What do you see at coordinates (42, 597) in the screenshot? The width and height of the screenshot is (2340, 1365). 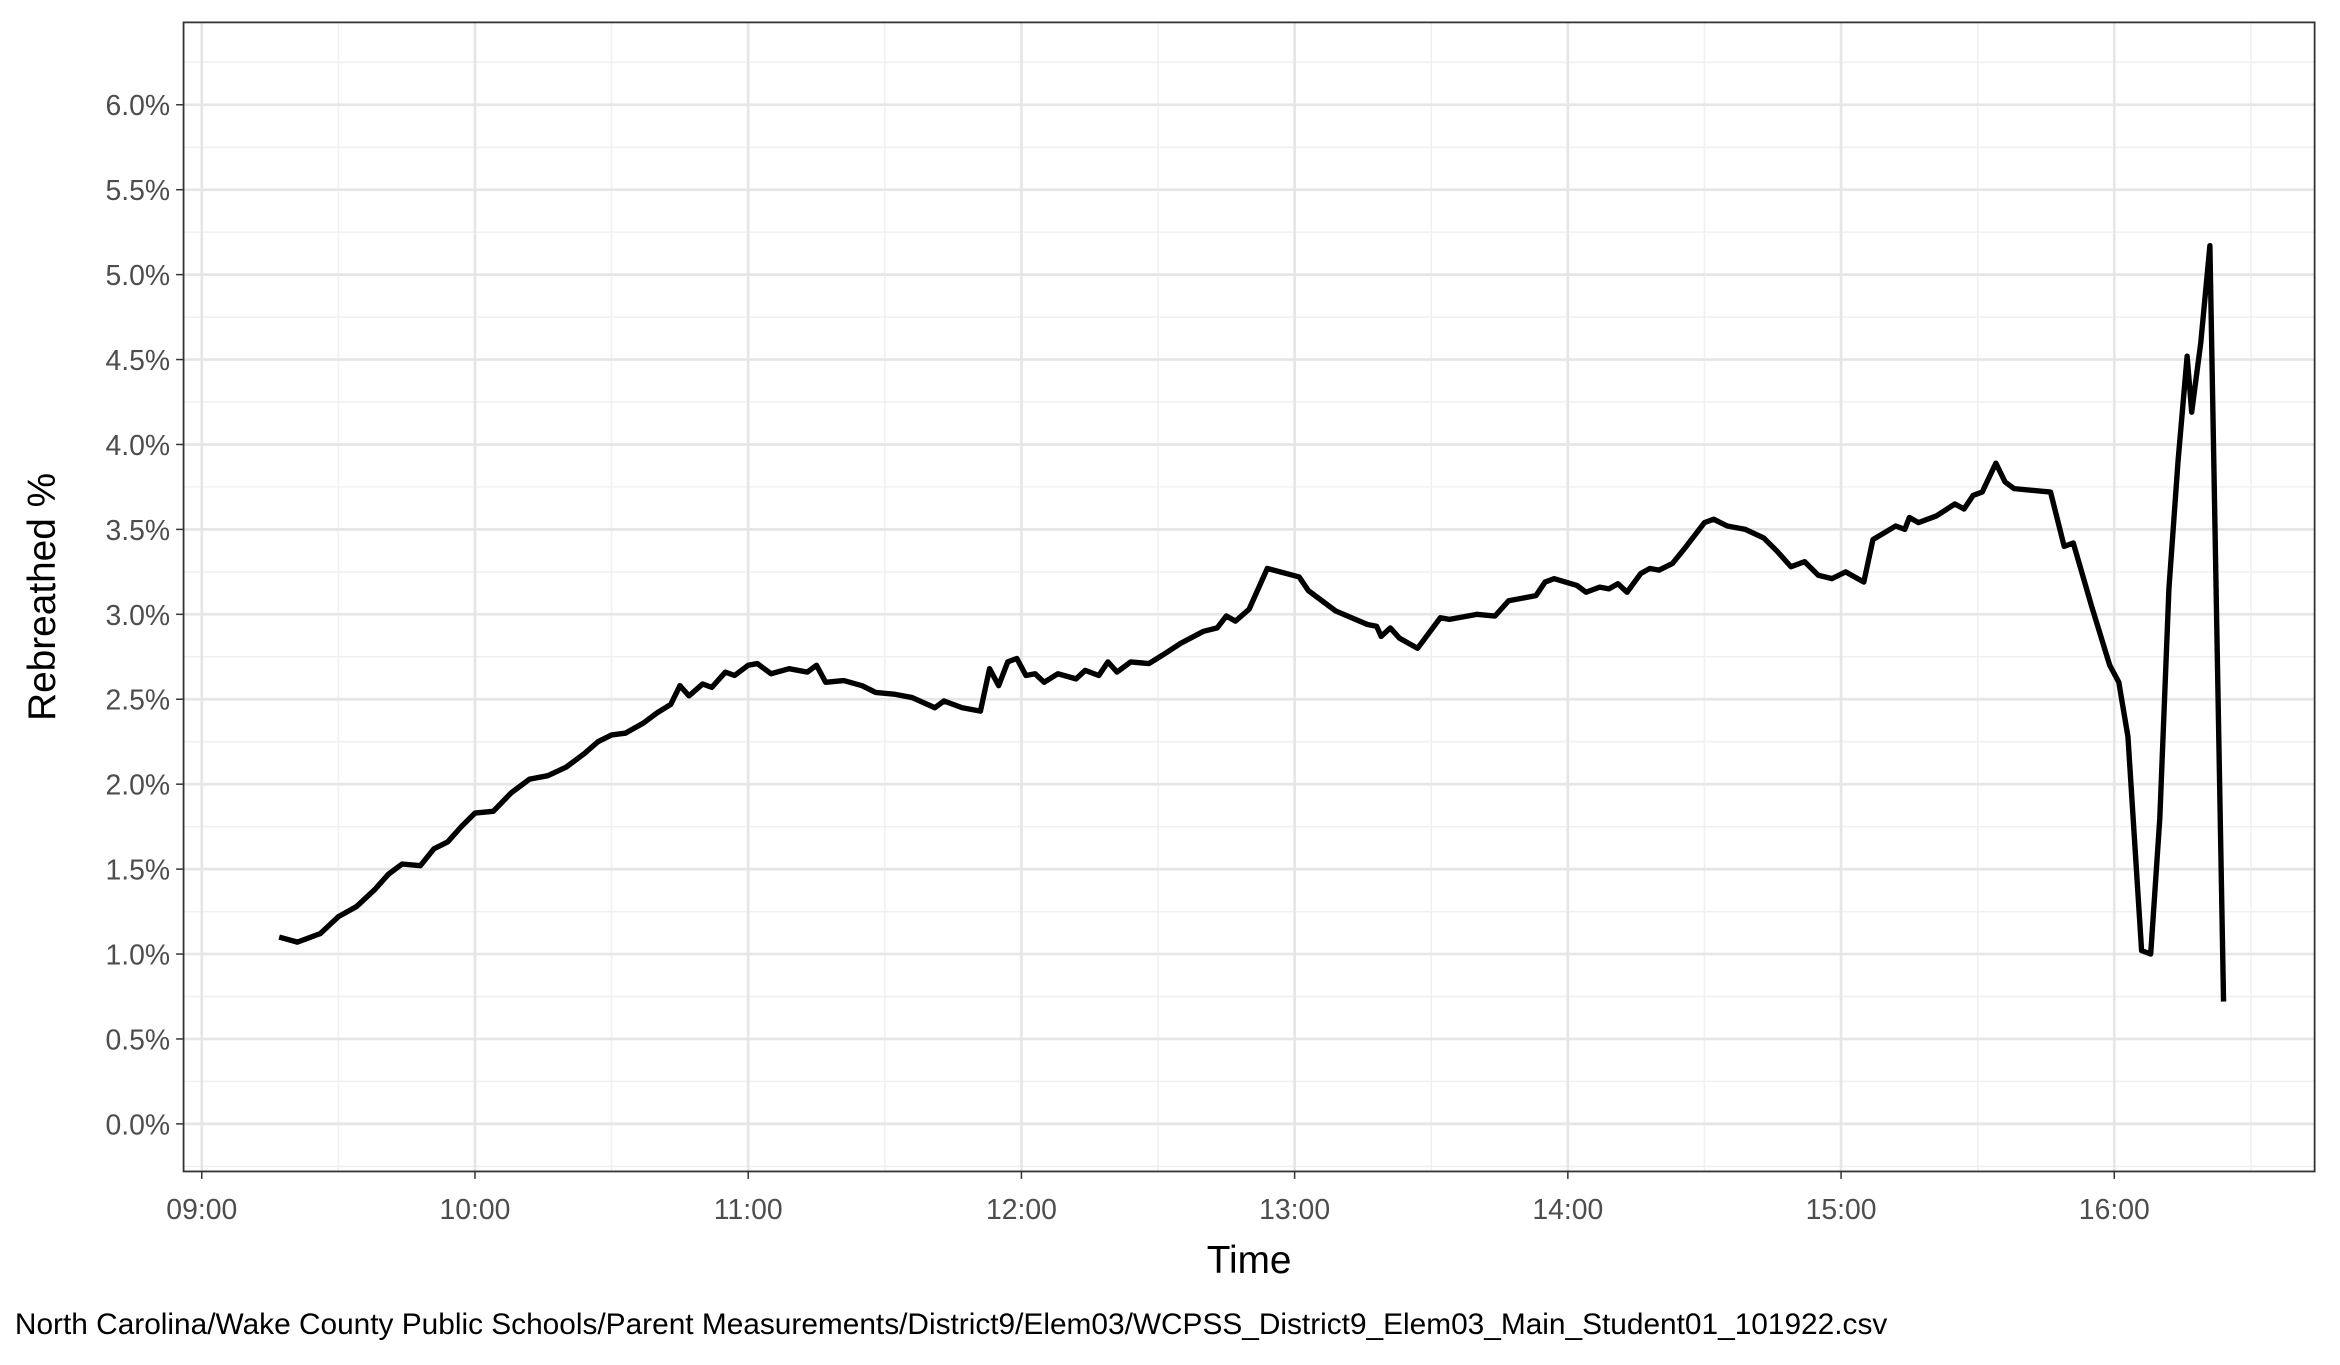 I see `y-axis-title: Rebreathed %` at bounding box center [42, 597].